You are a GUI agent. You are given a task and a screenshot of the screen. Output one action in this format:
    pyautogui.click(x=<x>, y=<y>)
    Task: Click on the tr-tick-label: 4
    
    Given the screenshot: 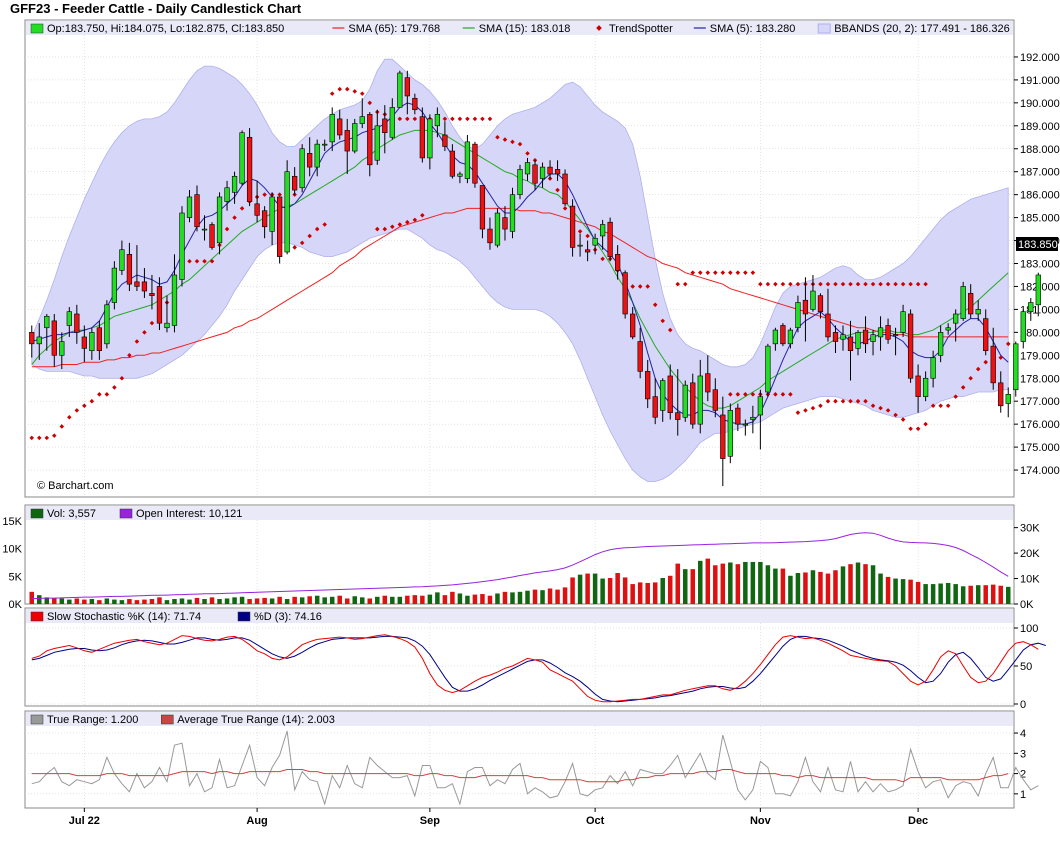 What is the action you would take?
    pyautogui.click(x=1023, y=734)
    